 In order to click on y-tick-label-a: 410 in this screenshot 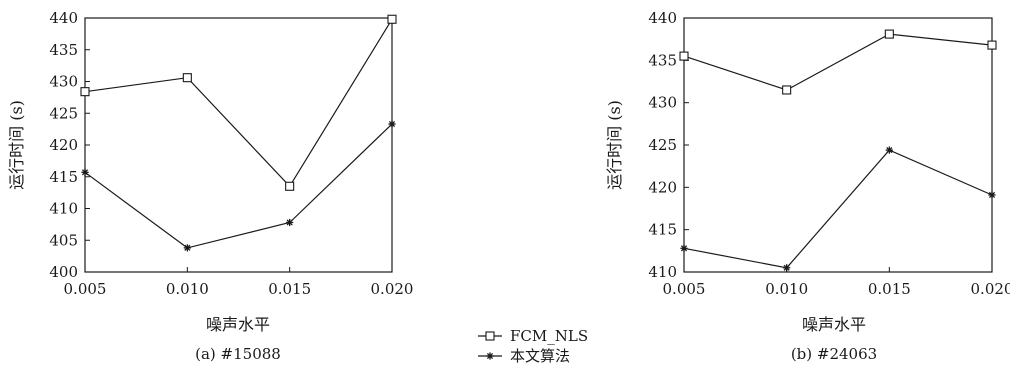, I will do `click(63, 209)`.